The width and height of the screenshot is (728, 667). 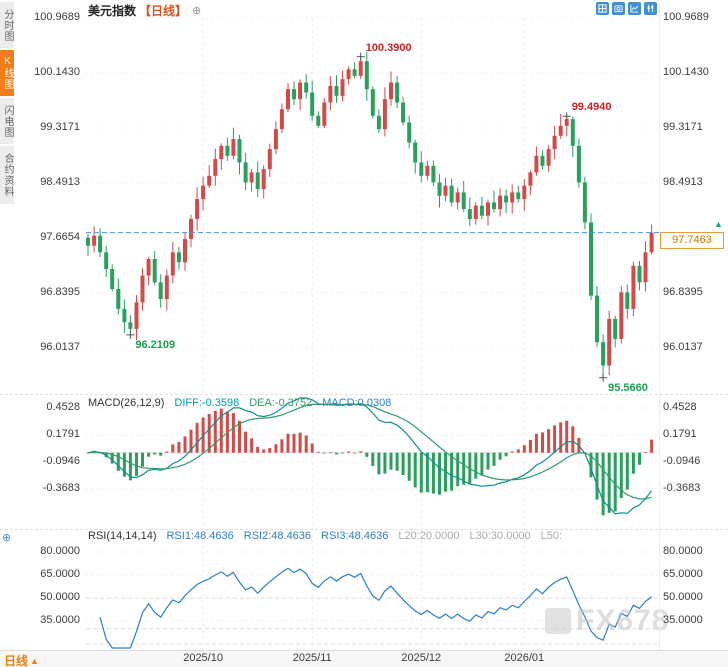 I want to click on sidebar-item-label: 合约资料, so click(x=7, y=175).